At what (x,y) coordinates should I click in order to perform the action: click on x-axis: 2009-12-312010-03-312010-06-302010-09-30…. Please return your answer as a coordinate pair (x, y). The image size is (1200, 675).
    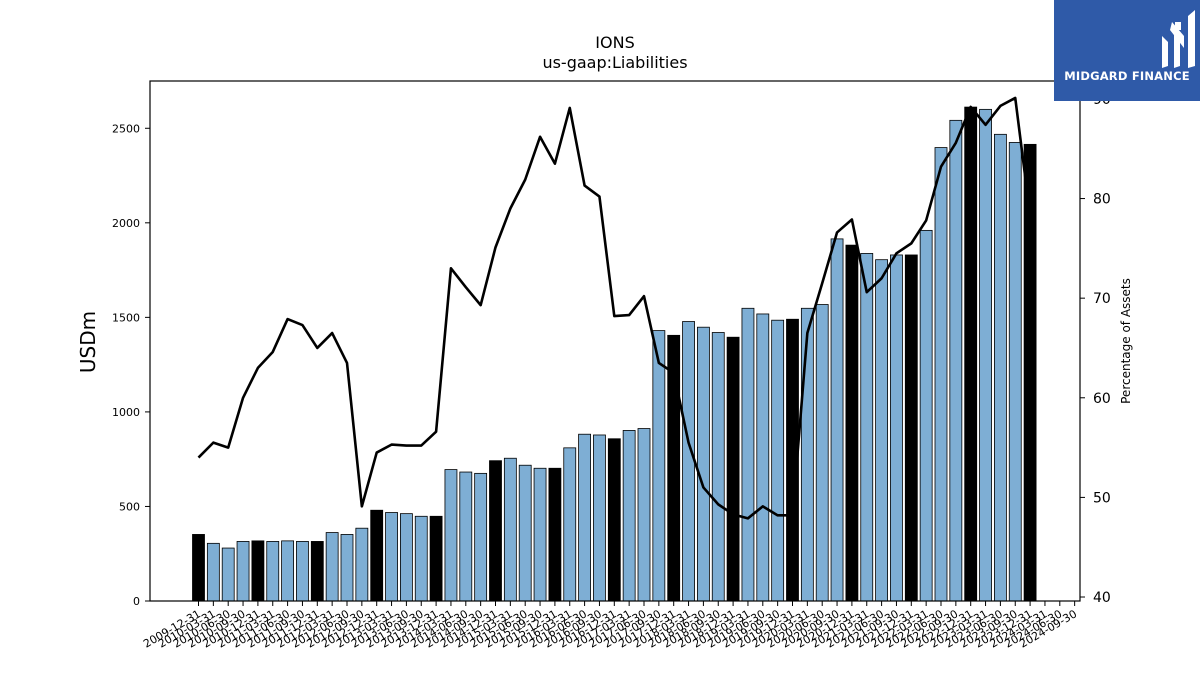
    Looking at the image, I should click on (610, 626).